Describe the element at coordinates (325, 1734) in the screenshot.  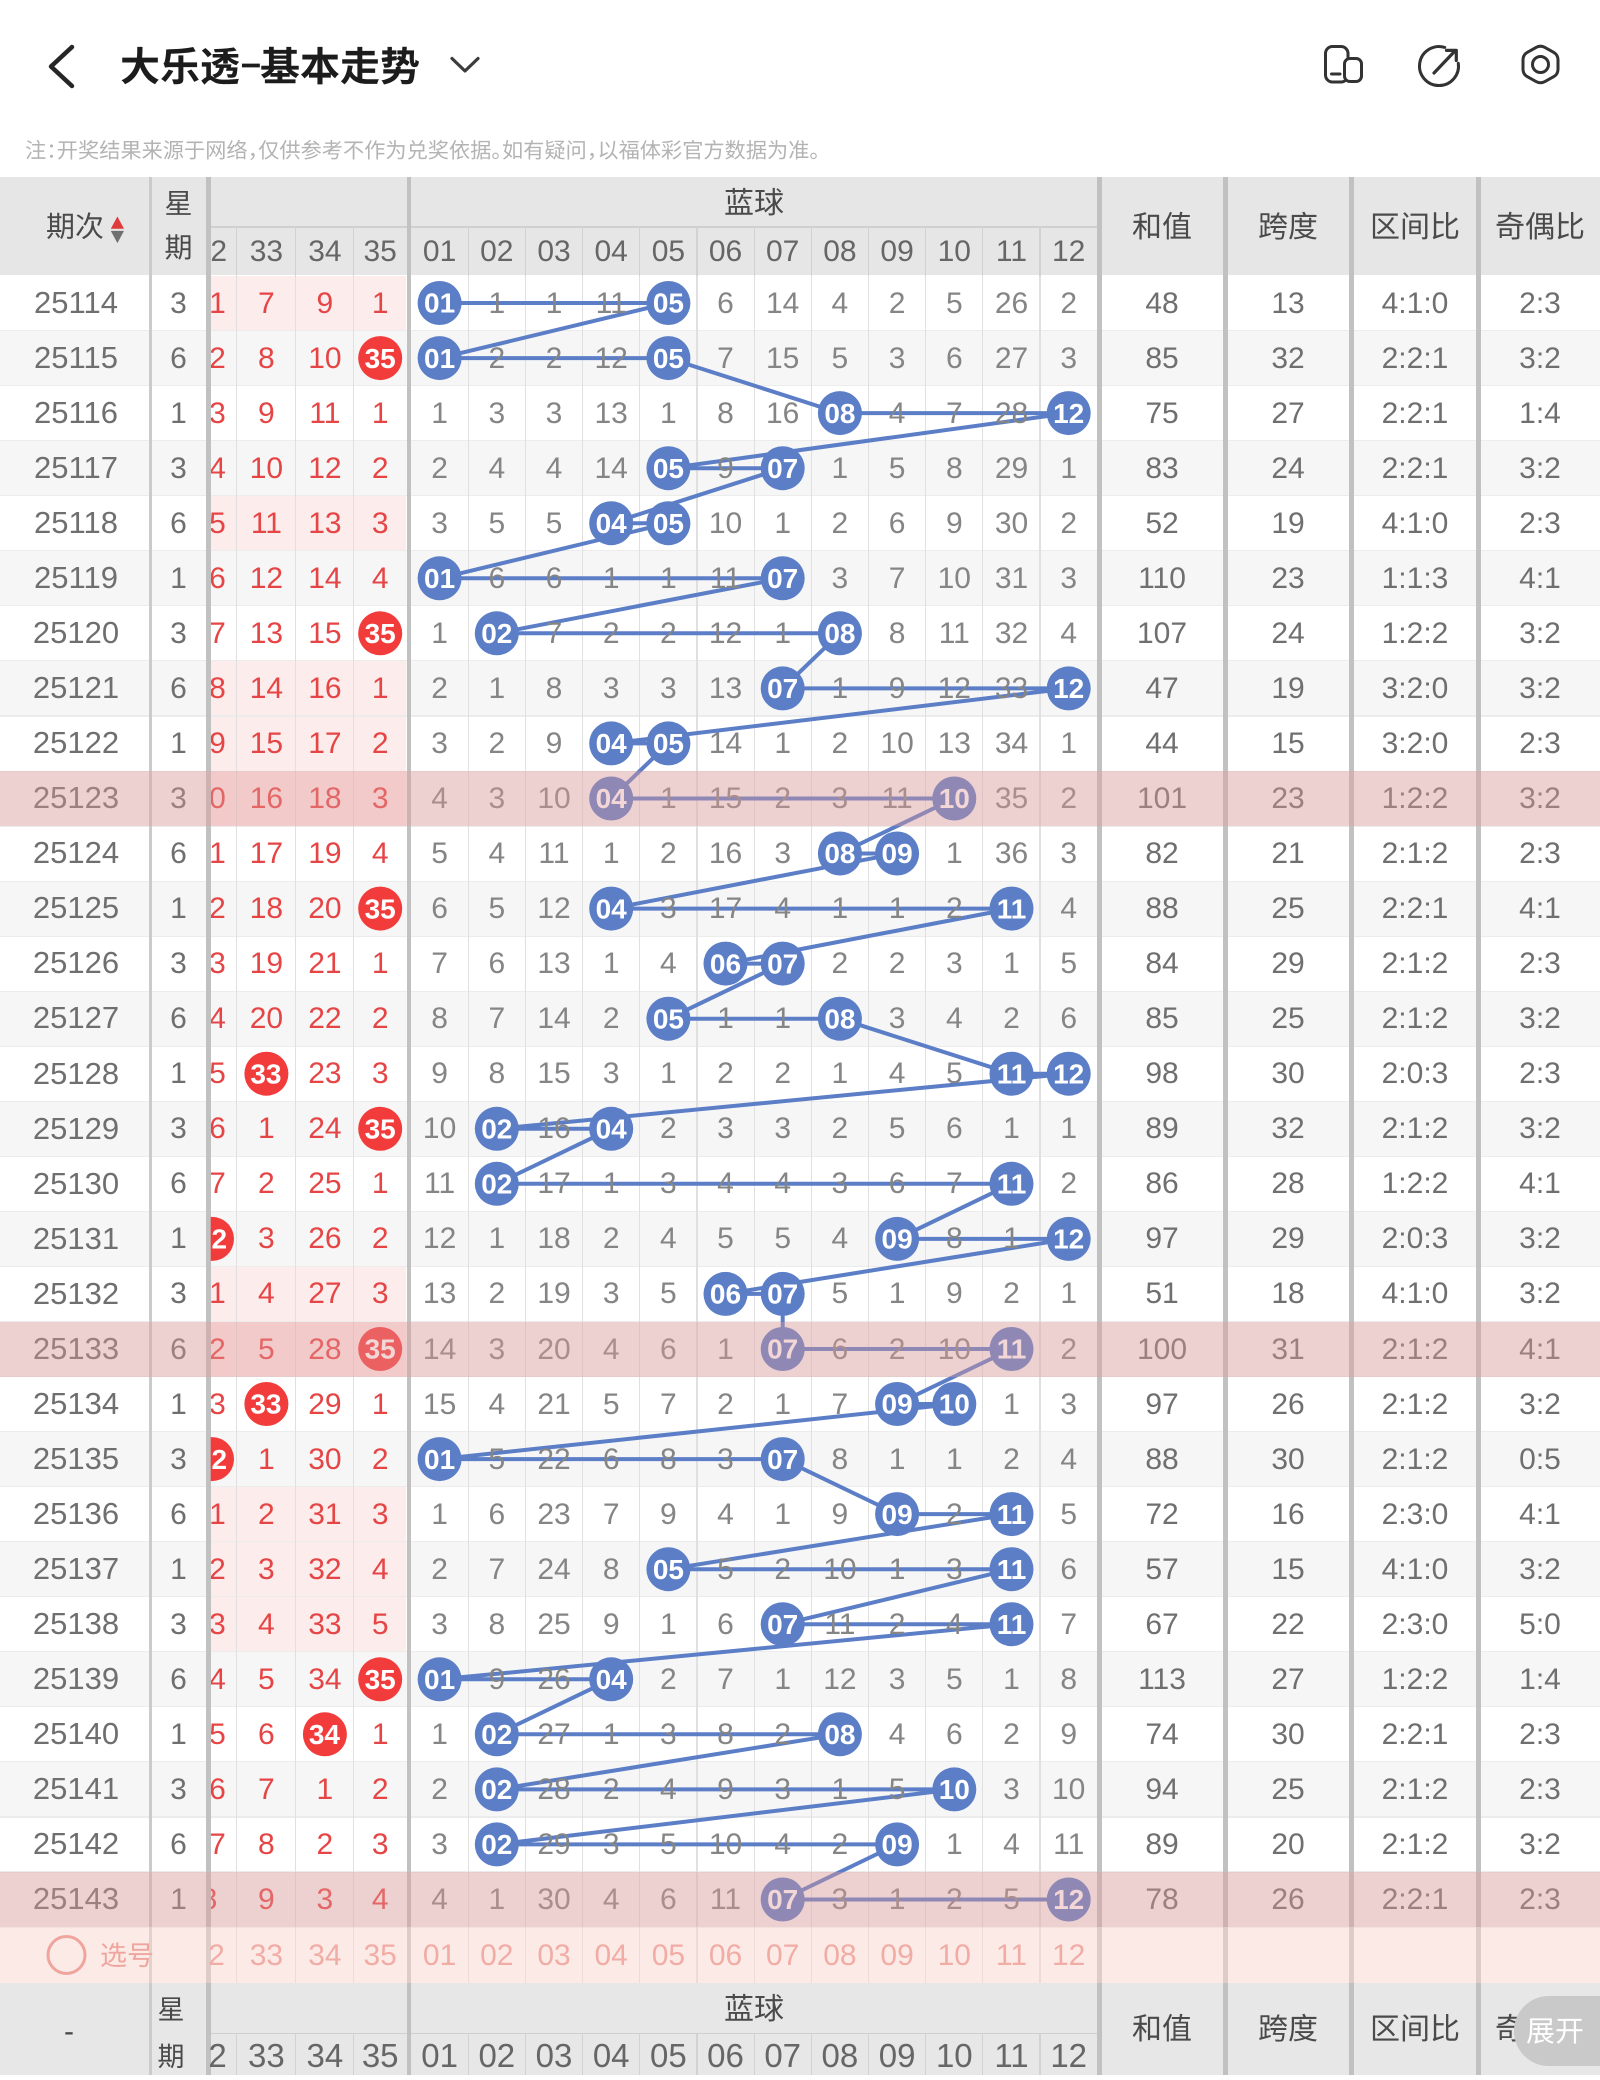
I see `svg-text: 34` at that location.